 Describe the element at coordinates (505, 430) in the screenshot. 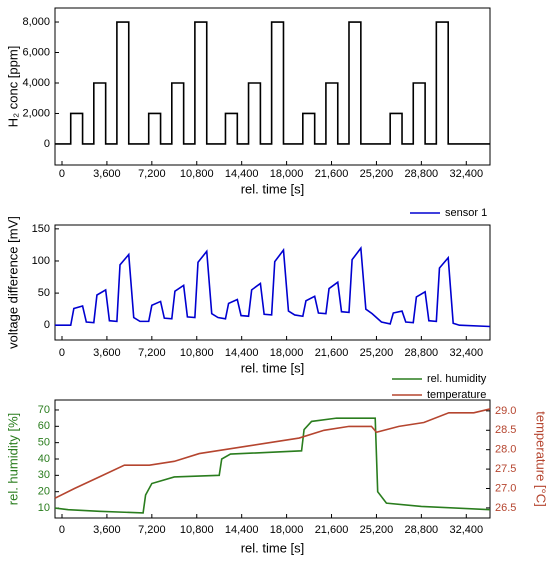

I see `y2-tick-label: 28.5` at that location.